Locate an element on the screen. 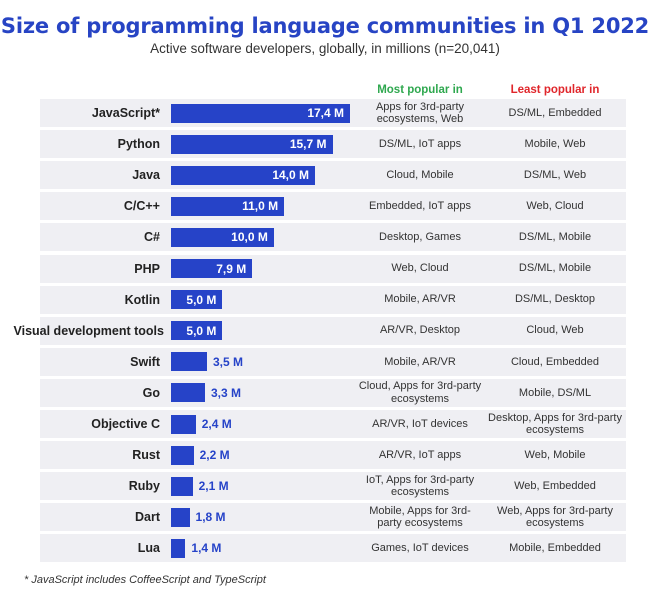 Image resolution: width=650 pixels, height=603 pixels. most-popular-cell: Desktop, Games is located at coordinates (420, 237).